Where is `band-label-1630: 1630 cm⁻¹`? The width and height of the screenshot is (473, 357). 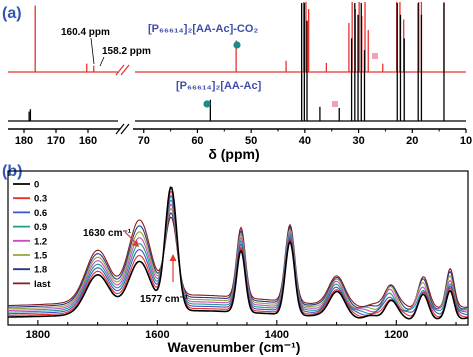 band-label-1630: 1630 cm⁻¹ is located at coordinates (107, 233).